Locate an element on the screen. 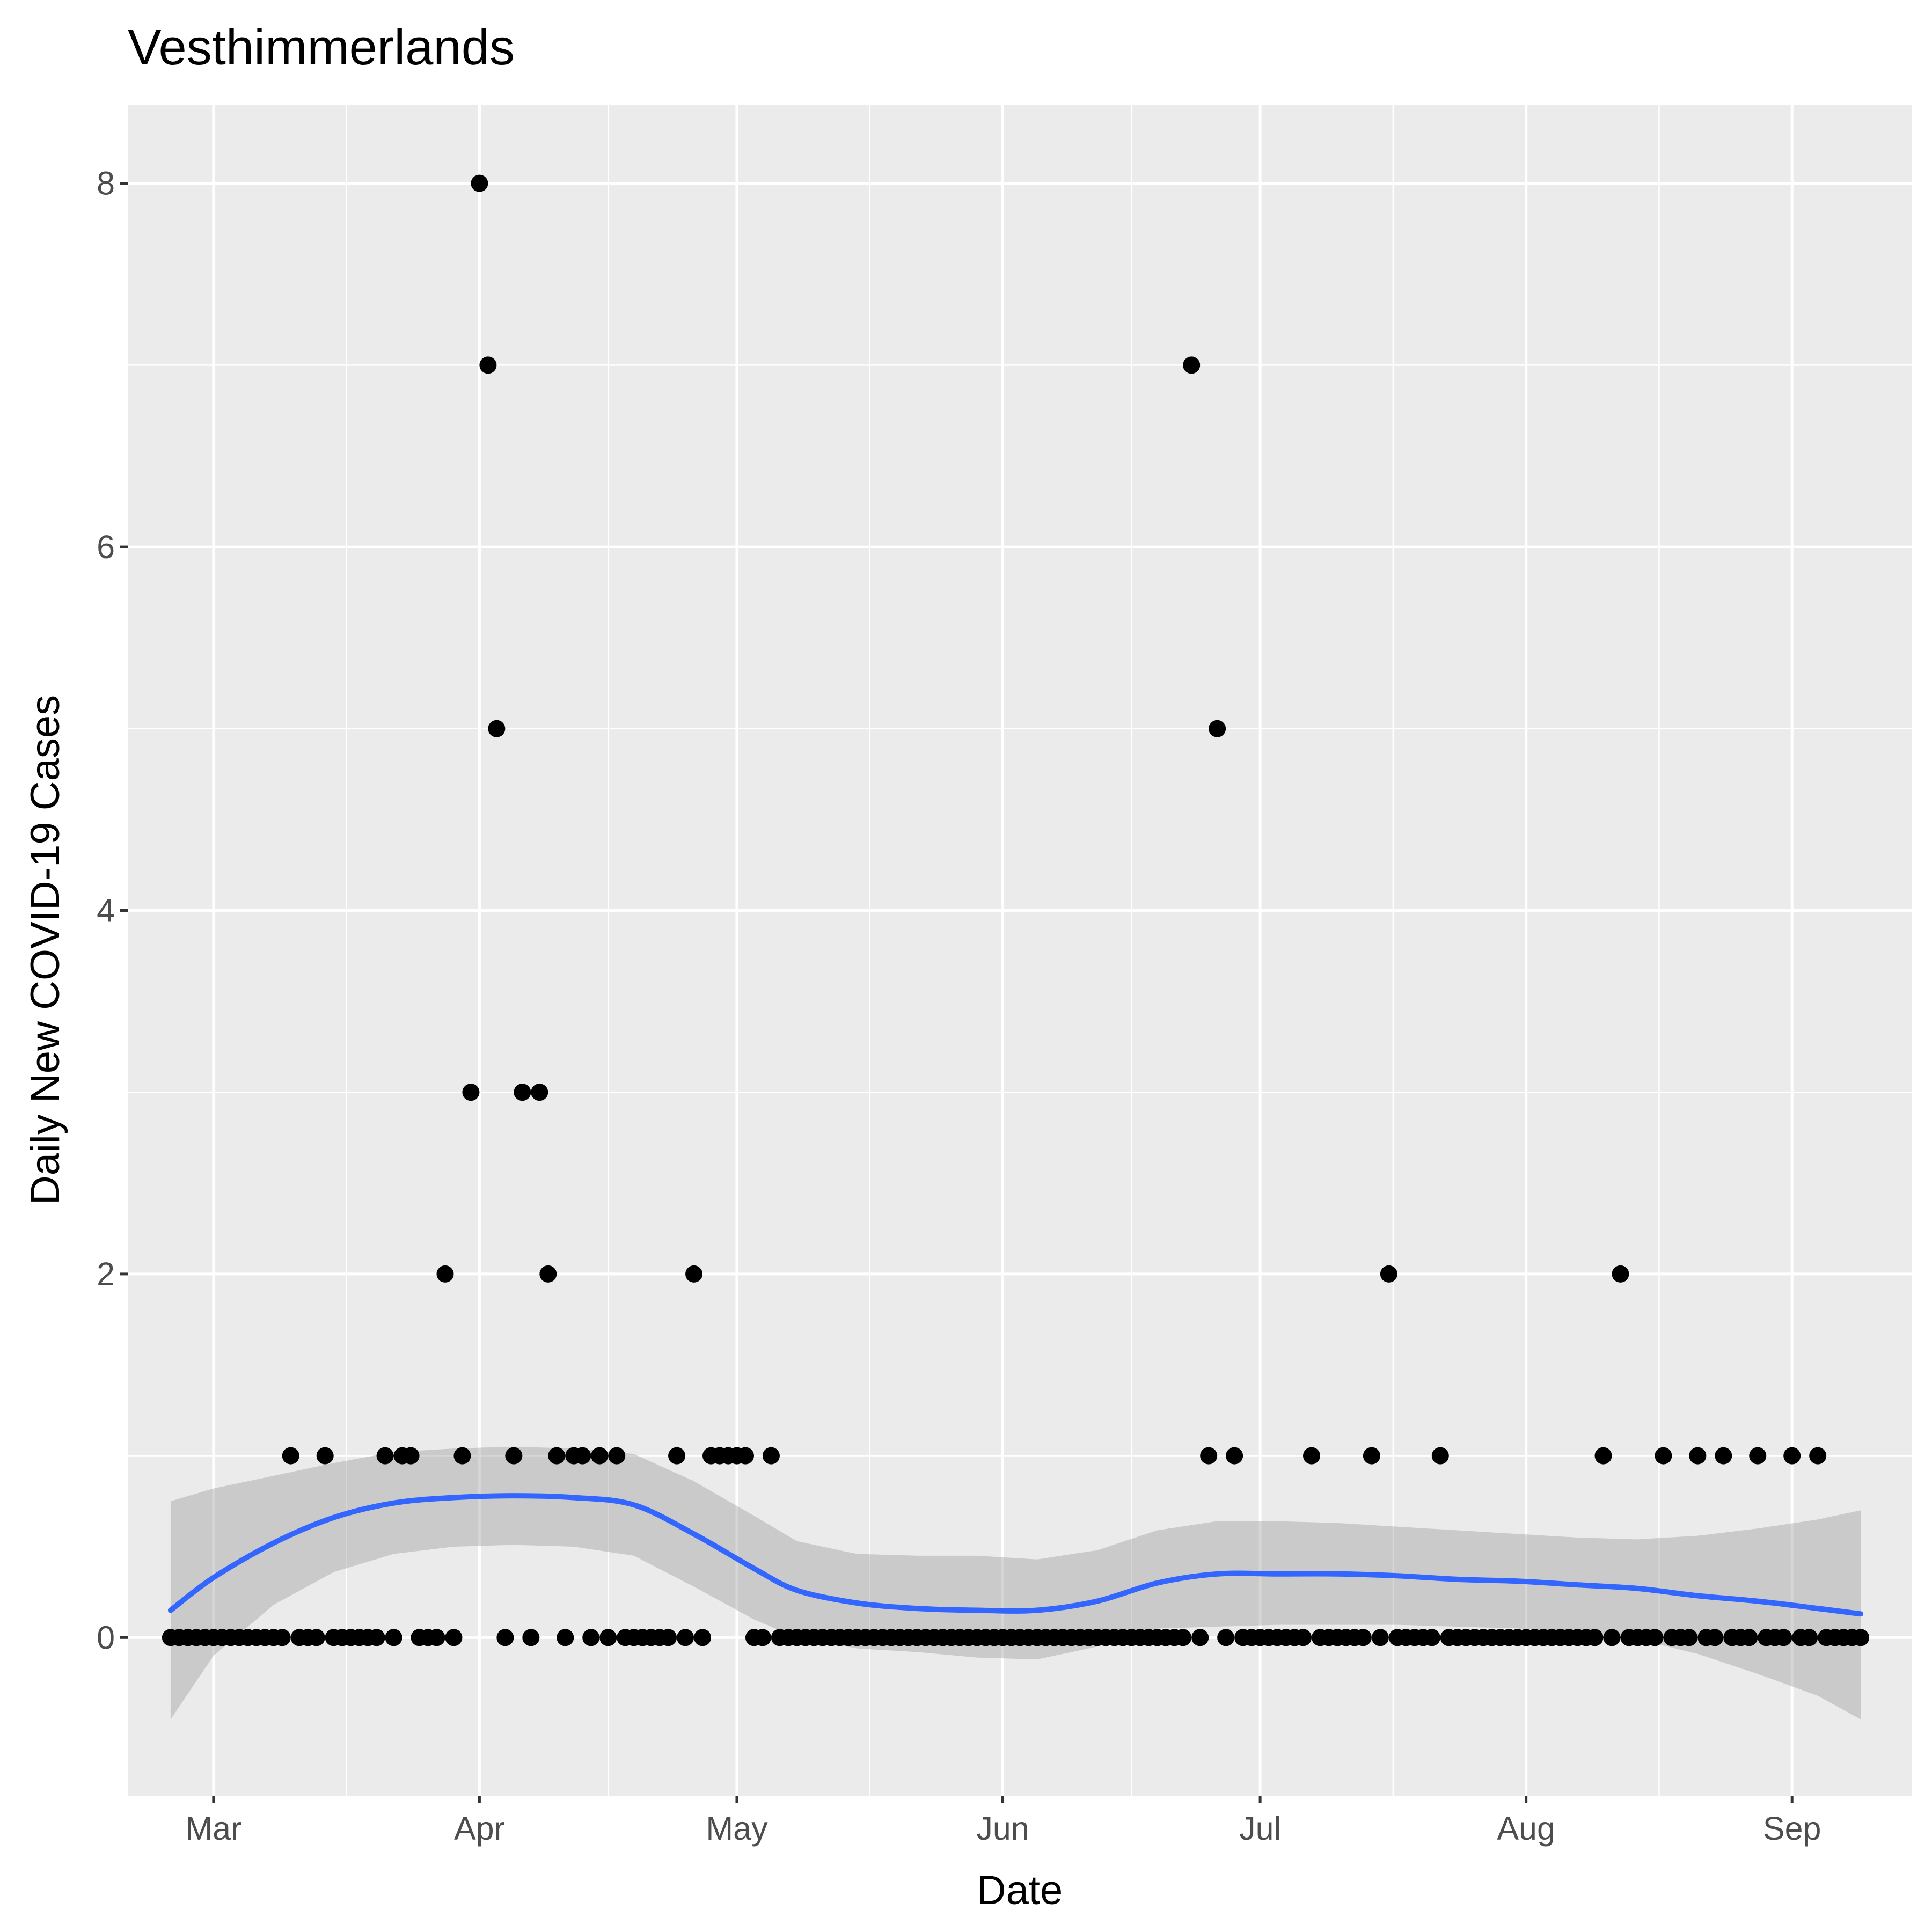 This screenshot has height=1932, width=1932. x-axis-title: Date is located at coordinates (1020, 1890).